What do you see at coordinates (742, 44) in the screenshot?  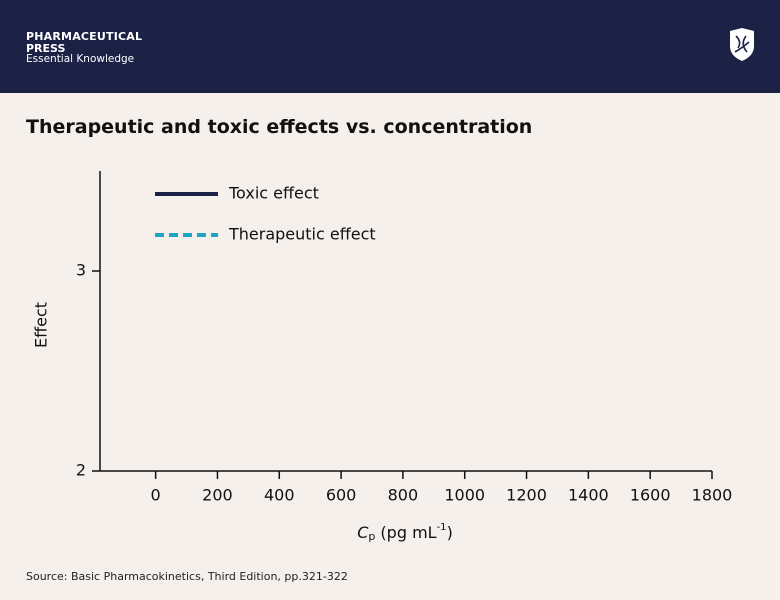 I see `logo` at bounding box center [742, 44].